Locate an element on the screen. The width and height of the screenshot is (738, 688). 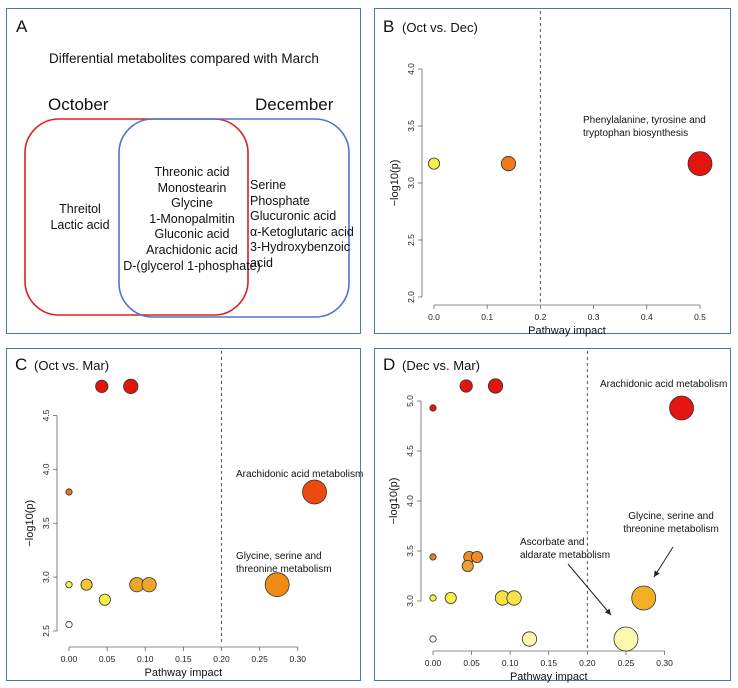
panel-c-subtitle: (Oct vs. Mar) is located at coordinates (72, 365).